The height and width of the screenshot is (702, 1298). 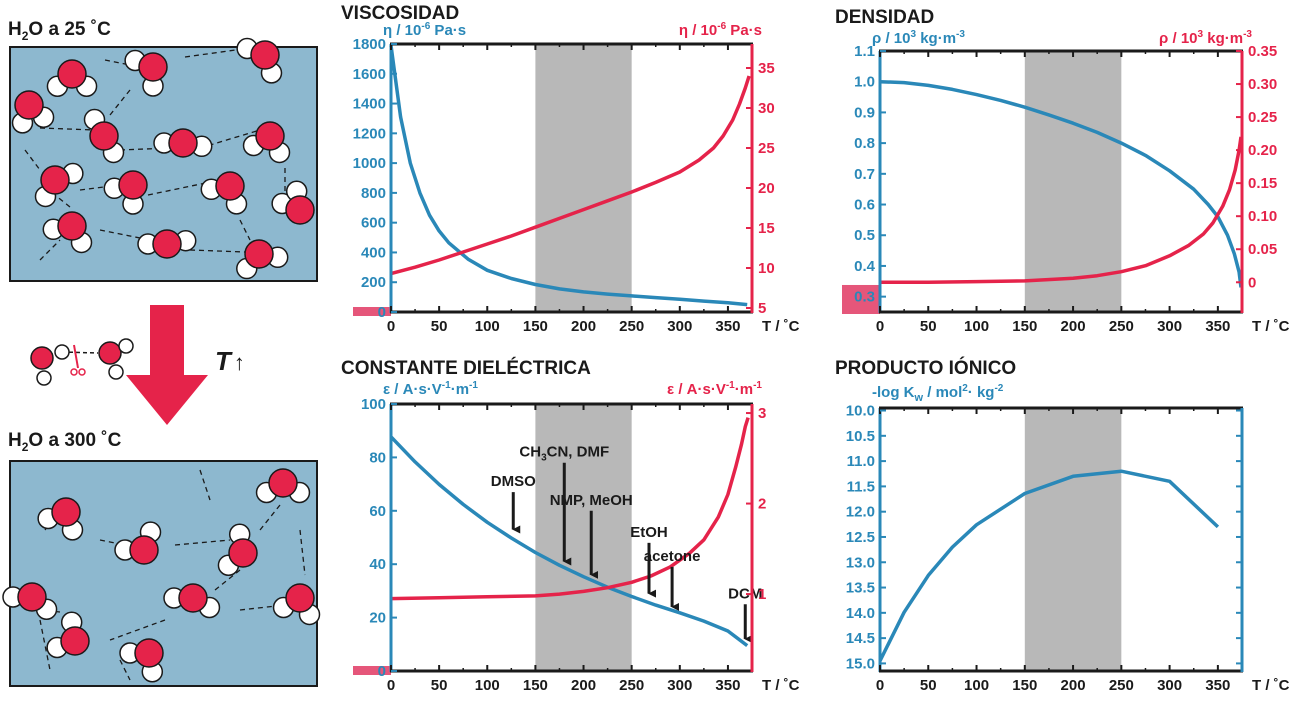 I want to click on y-left-tick-label: 1000, so click(x=369, y=163).